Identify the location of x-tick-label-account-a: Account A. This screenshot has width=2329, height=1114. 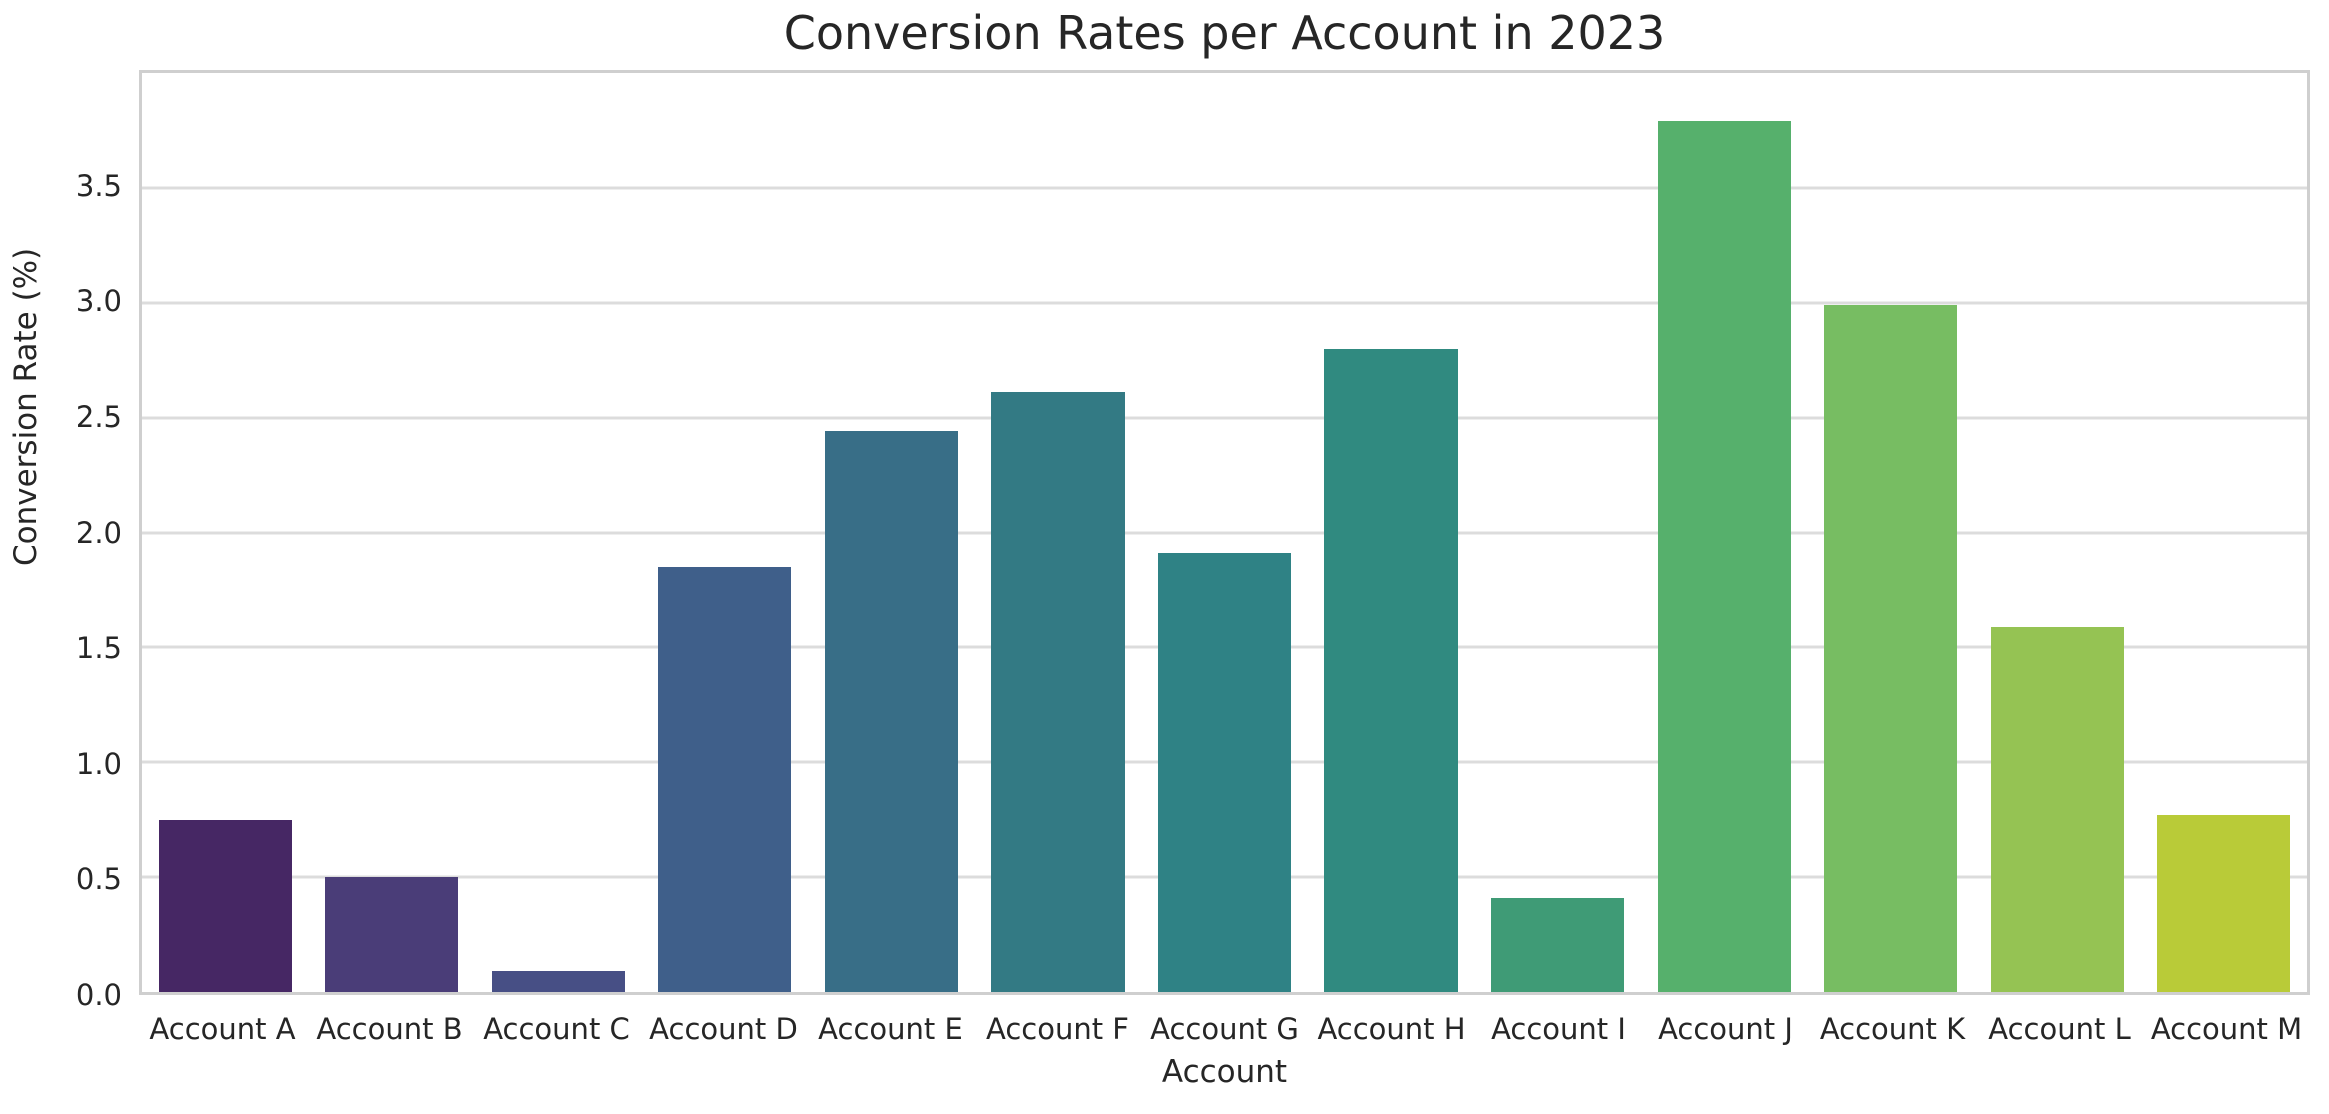
(222, 1029).